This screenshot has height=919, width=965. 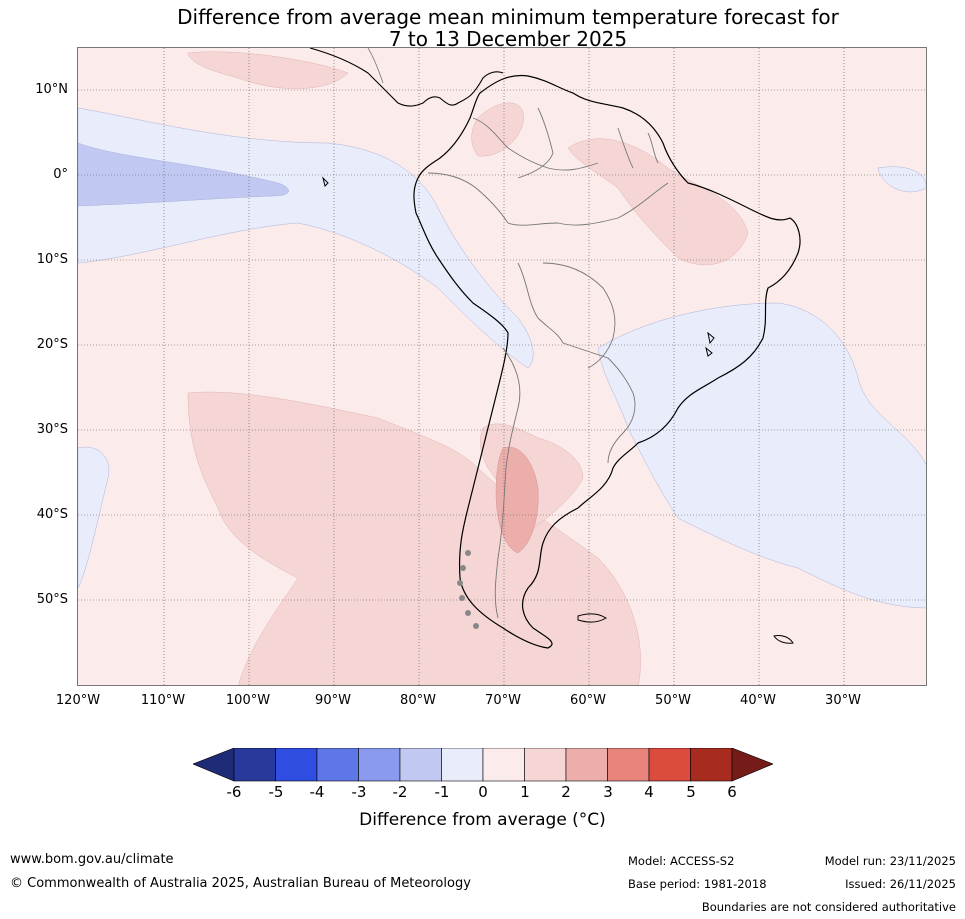 What do you see at coordinates (52, 599) in the screenshot?
I see `lat-label-50s: 50°S` at bounding box center [52, 599].